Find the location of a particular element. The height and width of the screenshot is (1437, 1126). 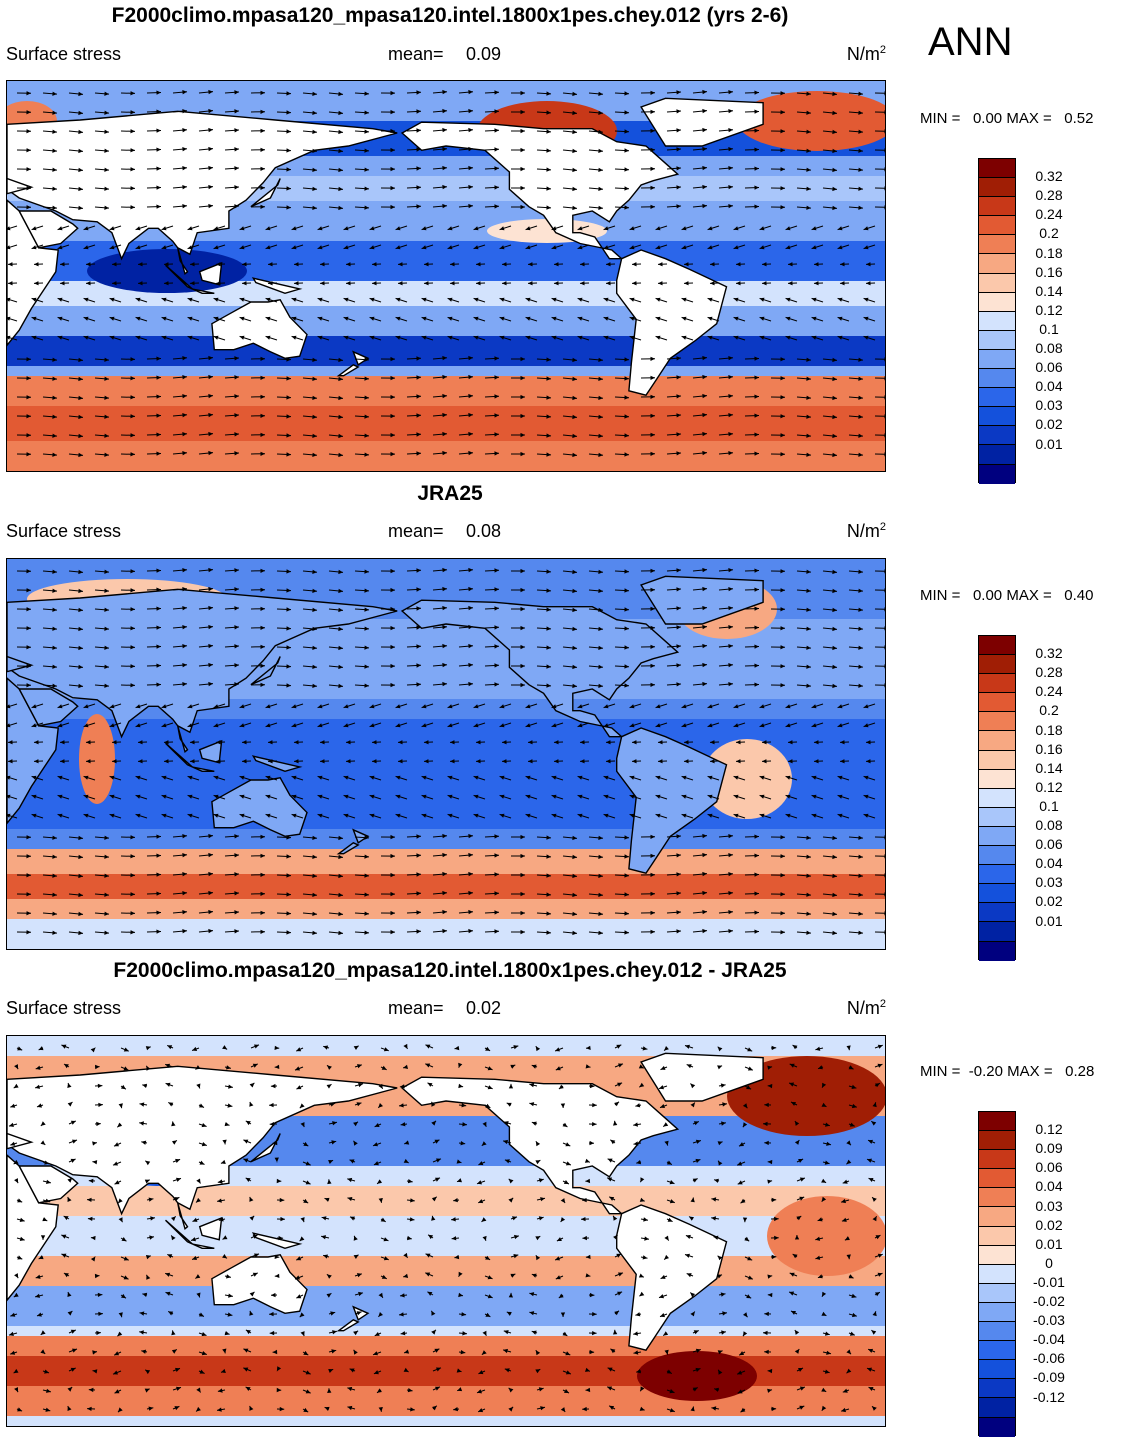

min-max-readout: MIN = 0.00 MAX = 0.52 is located at coordinates (1006, 118).